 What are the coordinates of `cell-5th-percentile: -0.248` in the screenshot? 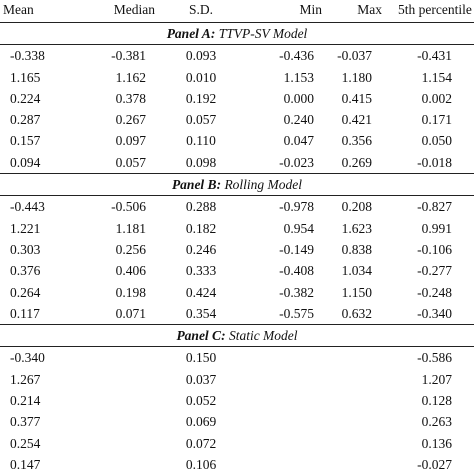 It's located at (434, 292).